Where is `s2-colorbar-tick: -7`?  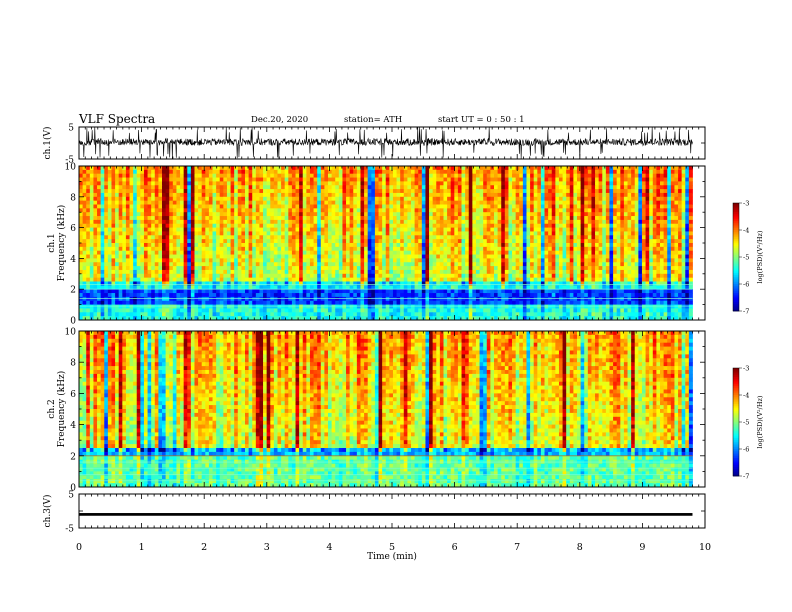
s2-colorbar-tick: -7 is located at coordinates (746, 477).